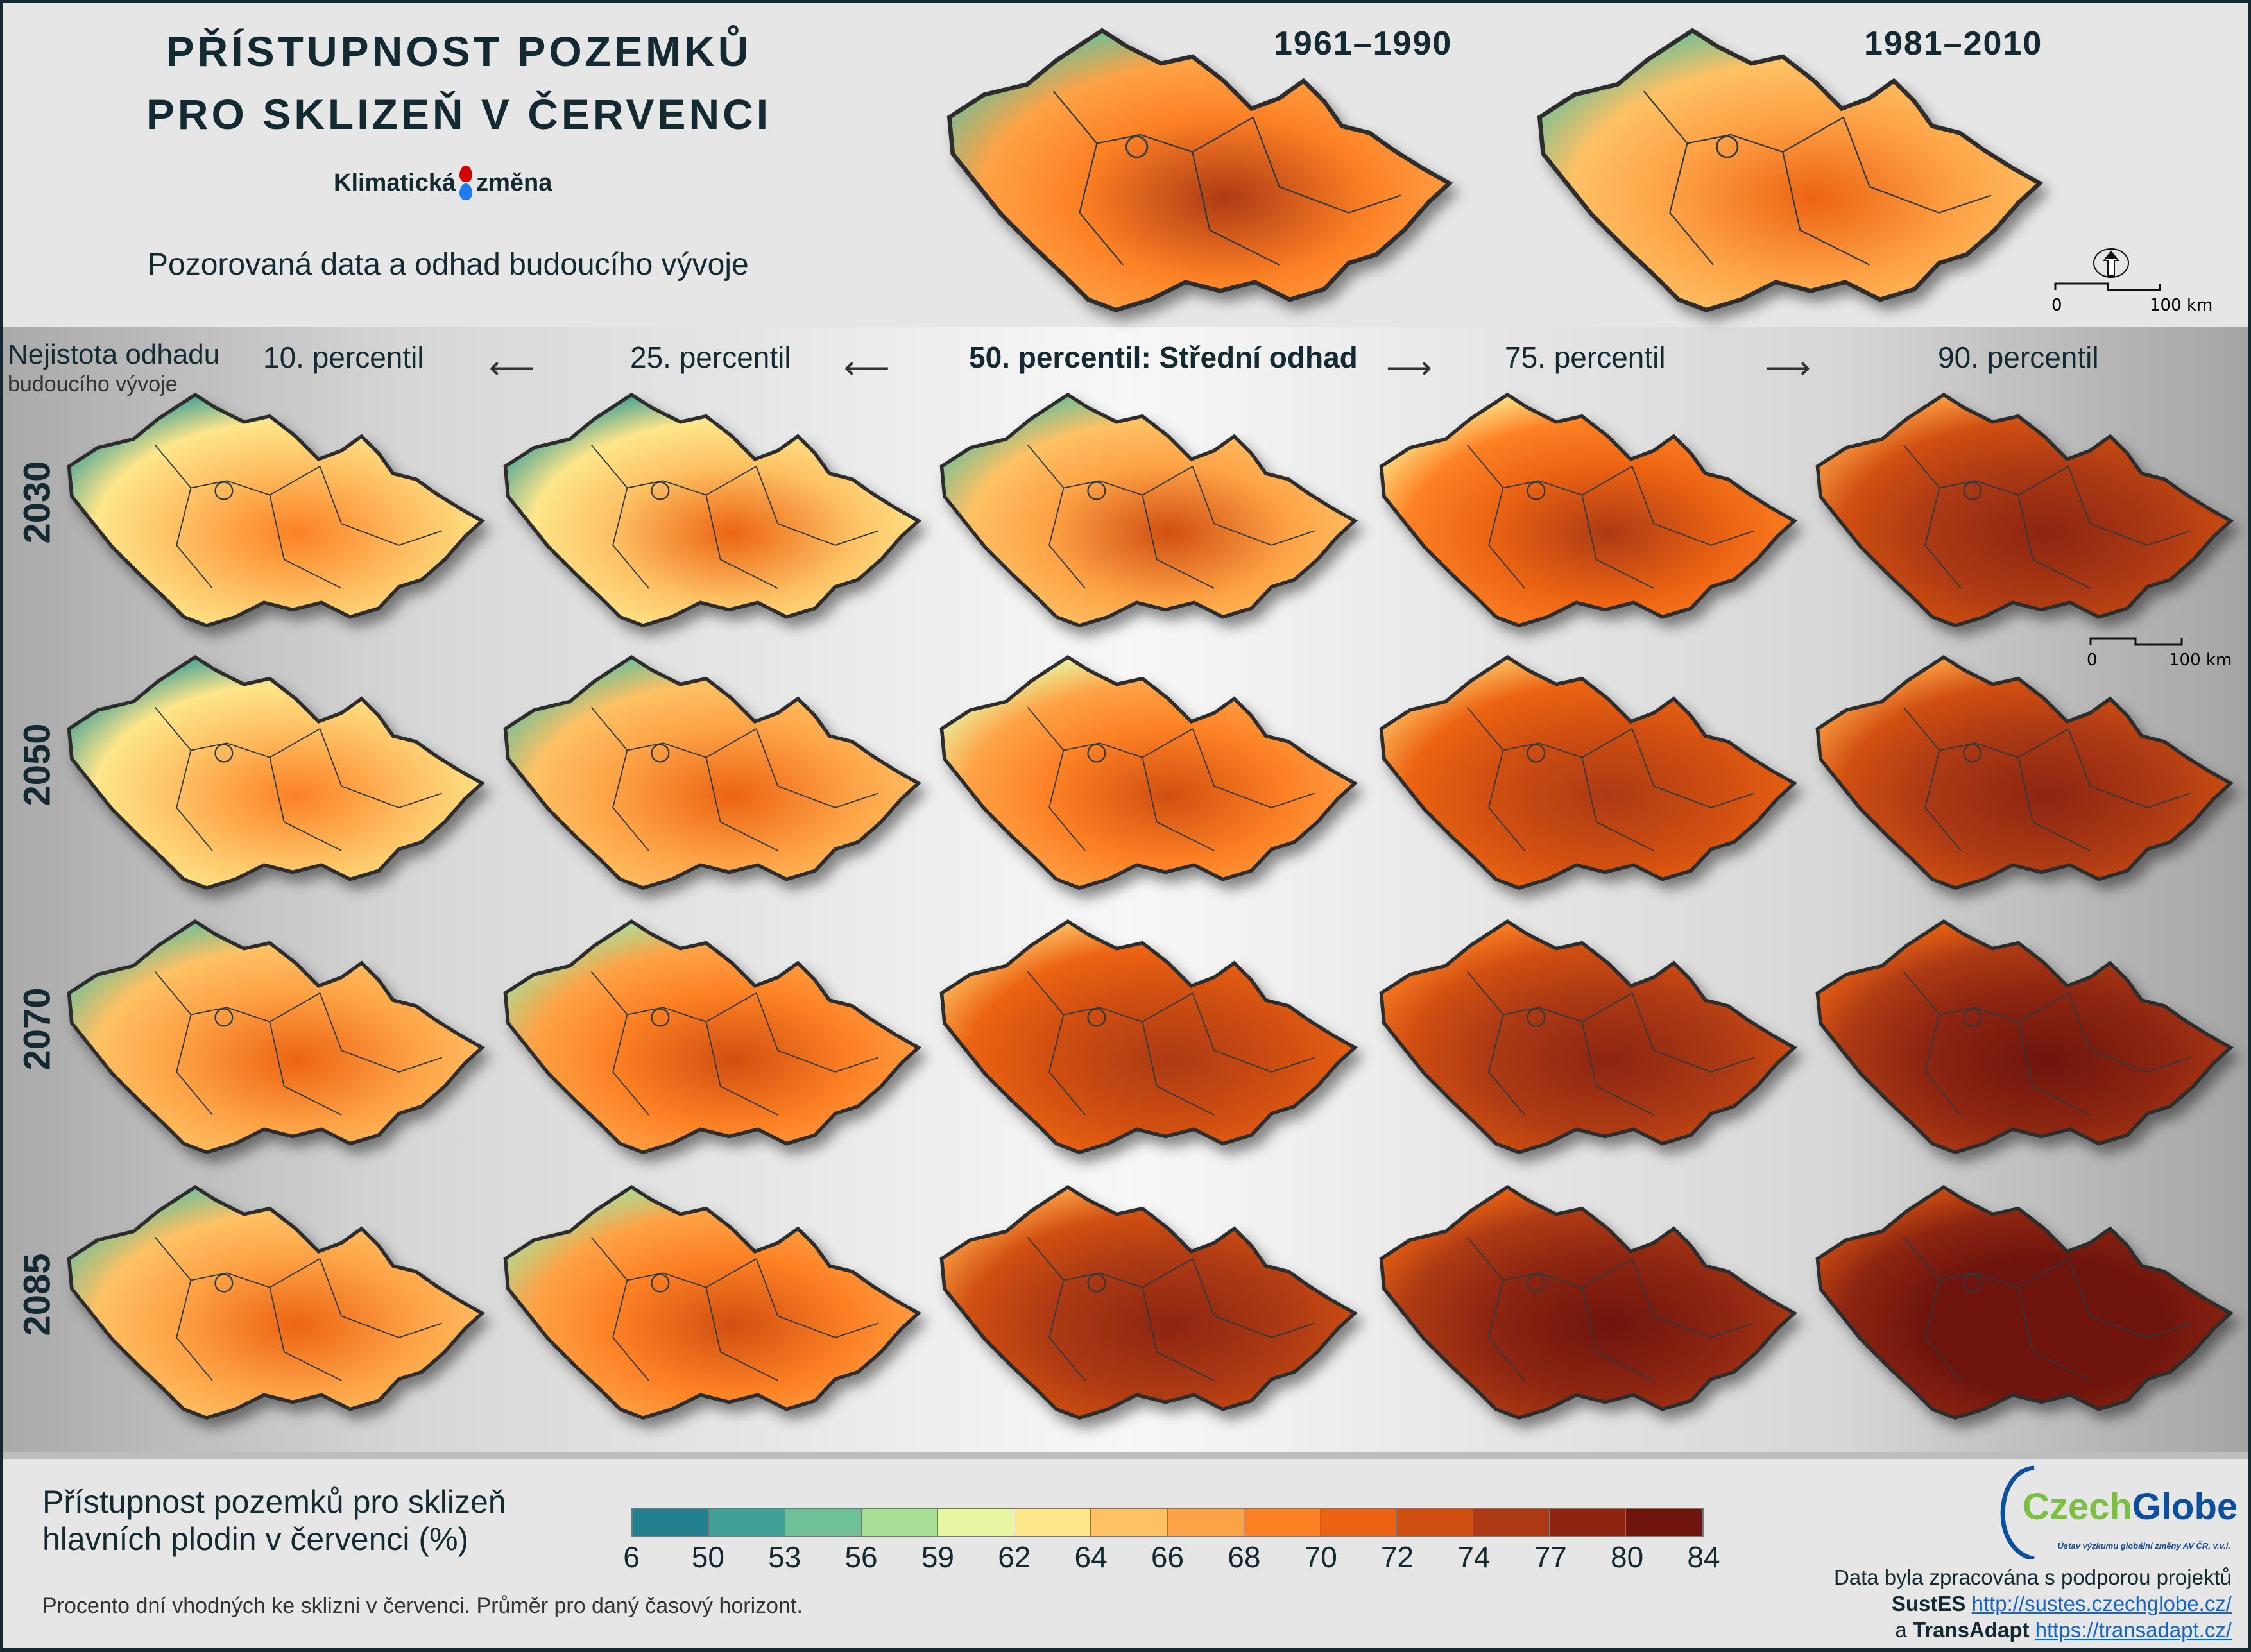 Image resolution: width=2251 pixels, height=1652 pixels. Describe the element at coordinates (2131, 281) in the screenshot. I see `north-arrow-and-scale: 0 100 km` at that location.